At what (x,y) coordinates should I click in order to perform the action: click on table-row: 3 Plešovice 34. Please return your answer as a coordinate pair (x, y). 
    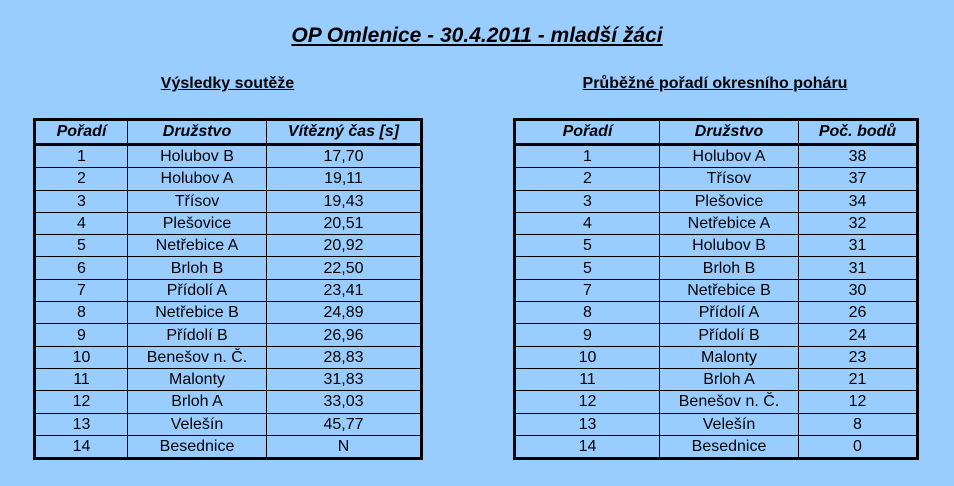
    Looking at the image, I should click on (716, 201).